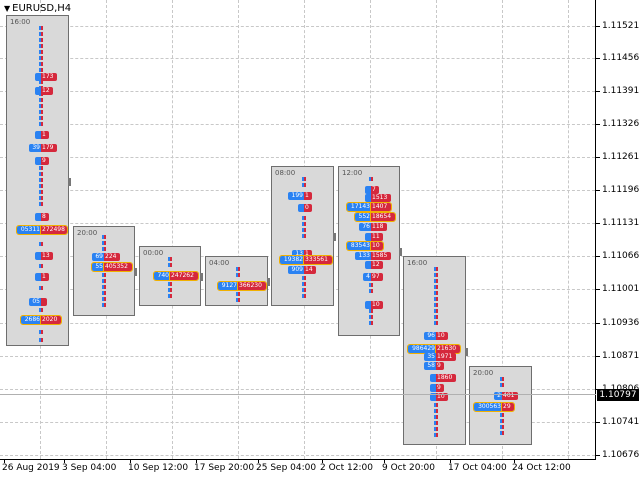  Describe the element at coordinates (417, 263) in the screenshot. I see `session-label: 16:00` at that location.